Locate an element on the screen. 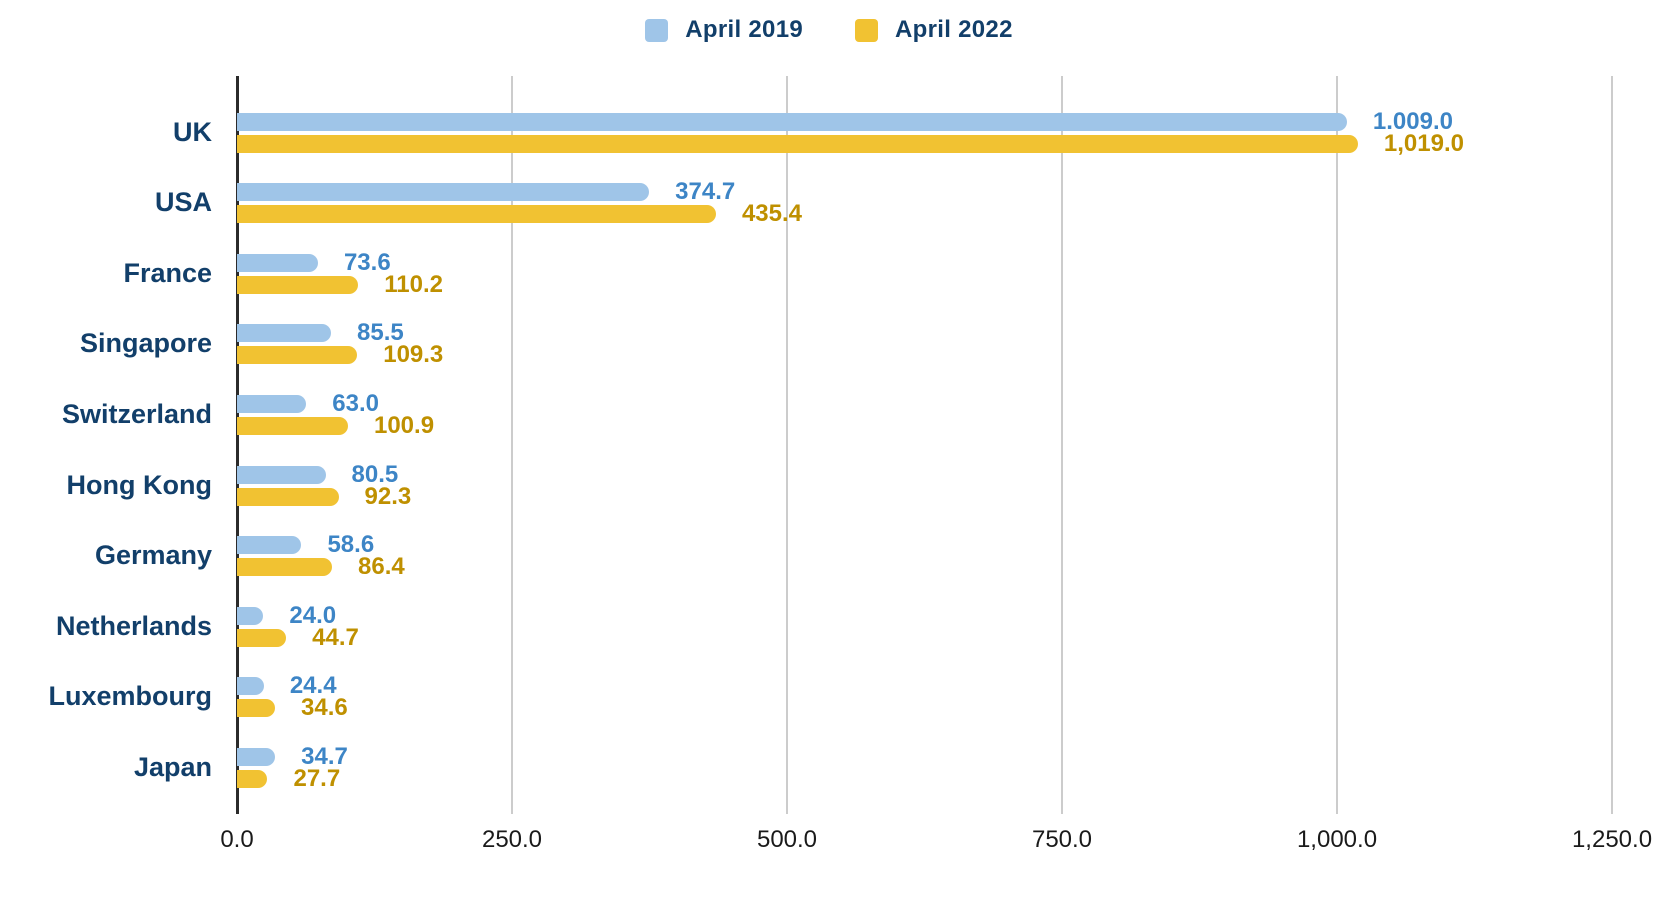 This screenshot has height=906, width=1658. legend-item-april-2019: April 2019 is located at coordinates (724, 30).